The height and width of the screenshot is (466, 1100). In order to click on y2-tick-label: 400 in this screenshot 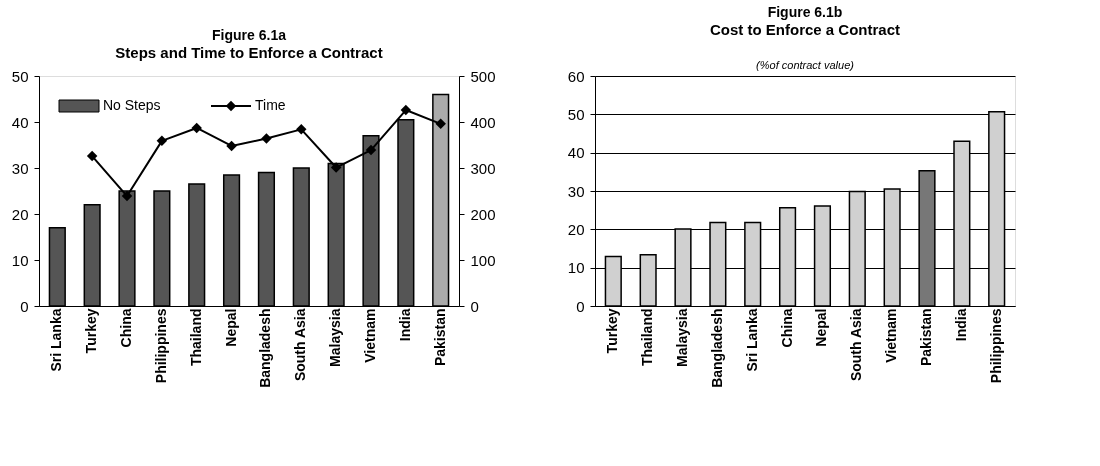, I will do `click(483, 122)`.